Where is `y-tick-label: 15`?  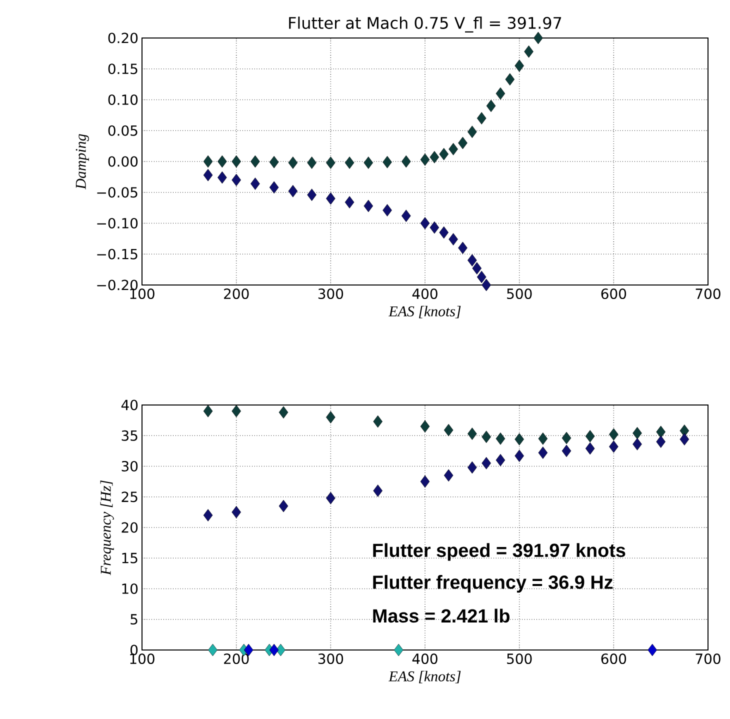 y-tick-label: 15 is located at coordinates (130, 558).